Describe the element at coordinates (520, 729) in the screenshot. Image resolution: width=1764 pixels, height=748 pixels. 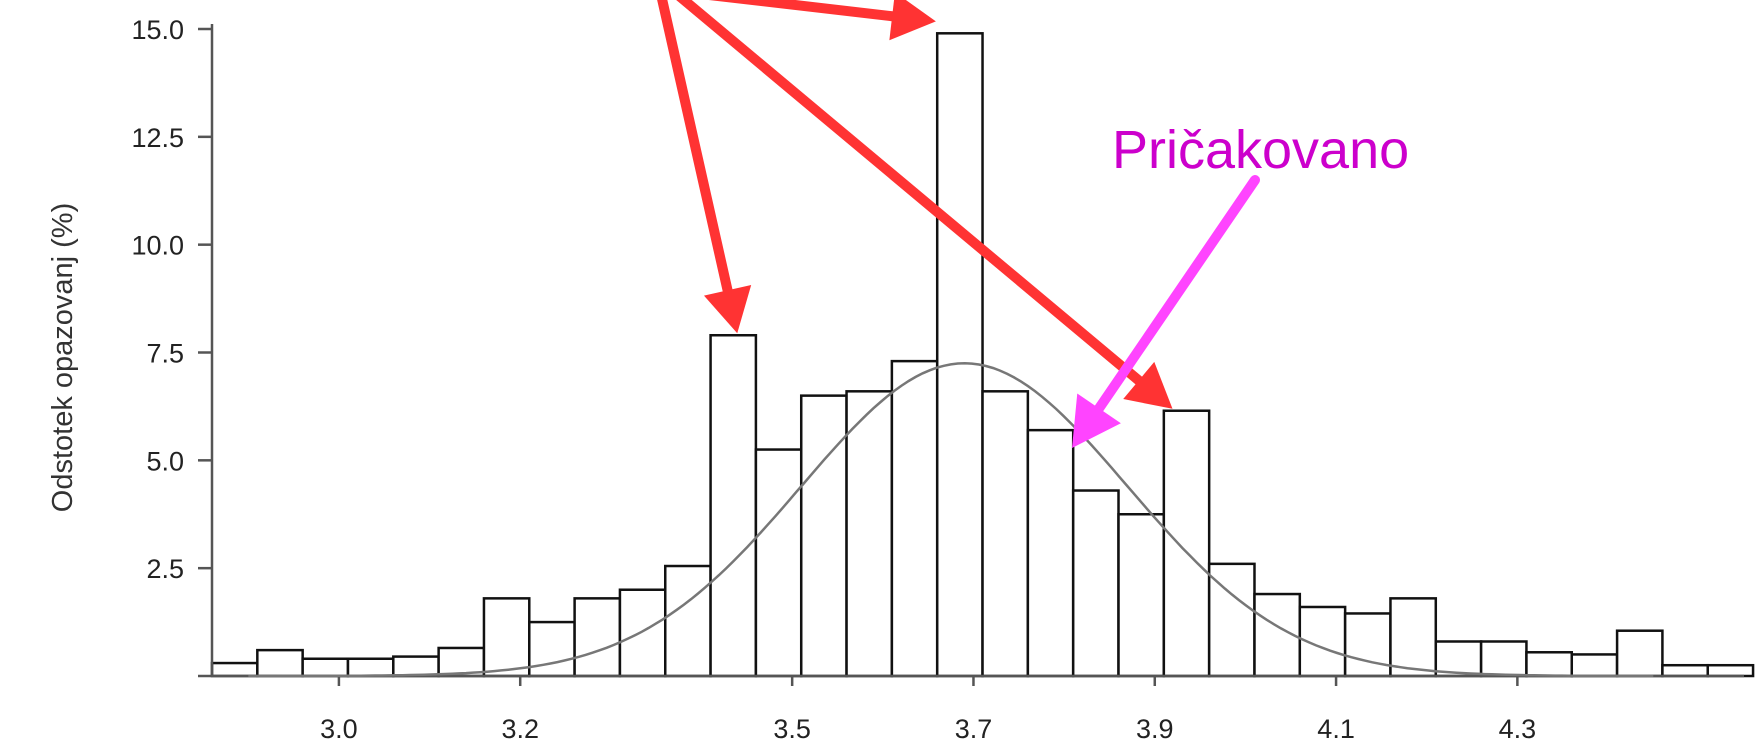
I see `x-tick-label: 3.2` at that location.